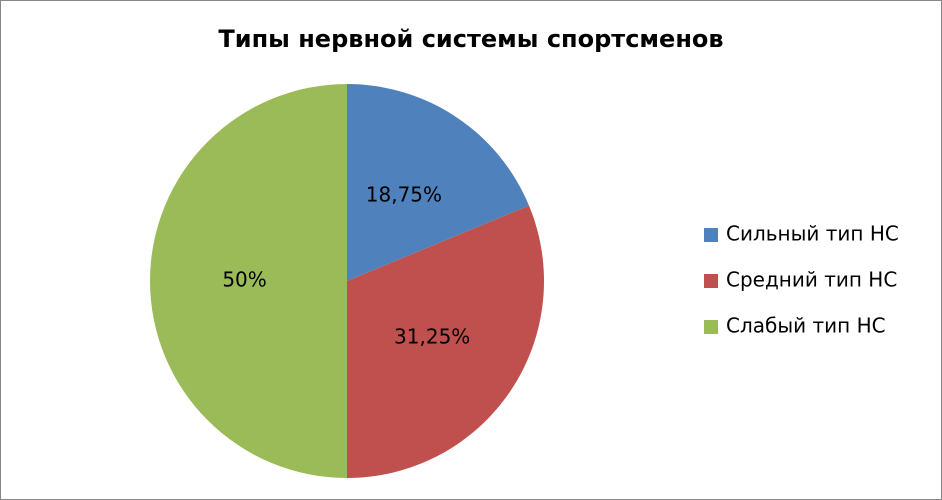  I want to click on data-label: 31,25%, so click(432, 336).